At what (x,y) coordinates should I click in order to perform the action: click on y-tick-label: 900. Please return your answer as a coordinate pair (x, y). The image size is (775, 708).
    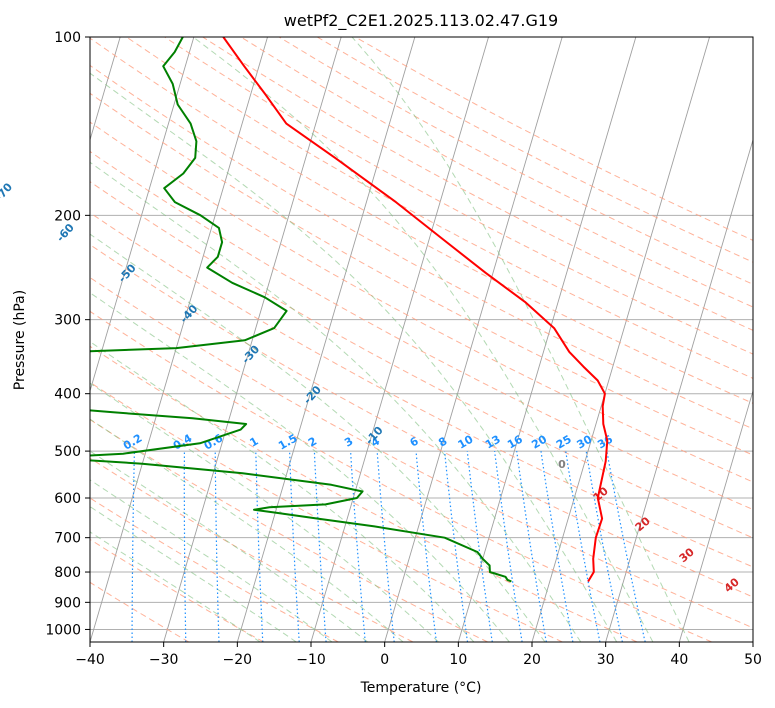
    Looking at the image, I should click on (67, 603).